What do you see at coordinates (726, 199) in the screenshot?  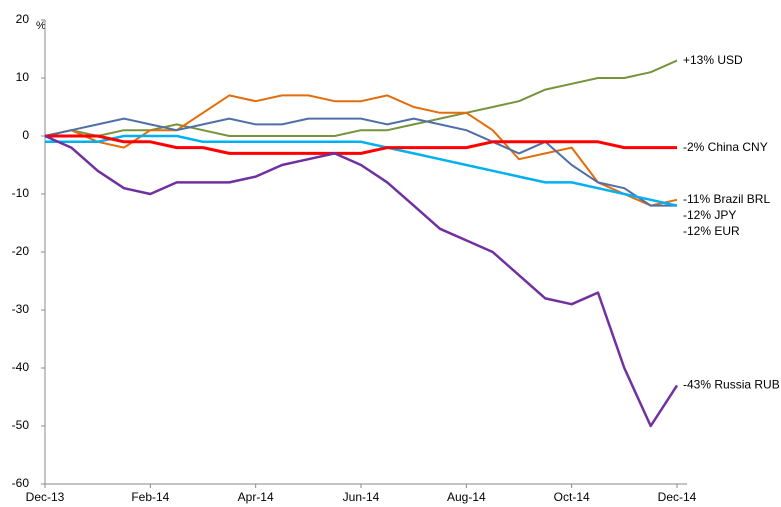 I see `series-label: -11% Brazil BRL` at bounding box center [726, 199].